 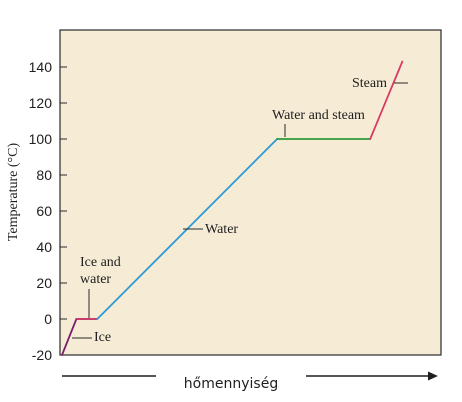 I want to click on y-tick-label: 0, so click(x=48, y=319).